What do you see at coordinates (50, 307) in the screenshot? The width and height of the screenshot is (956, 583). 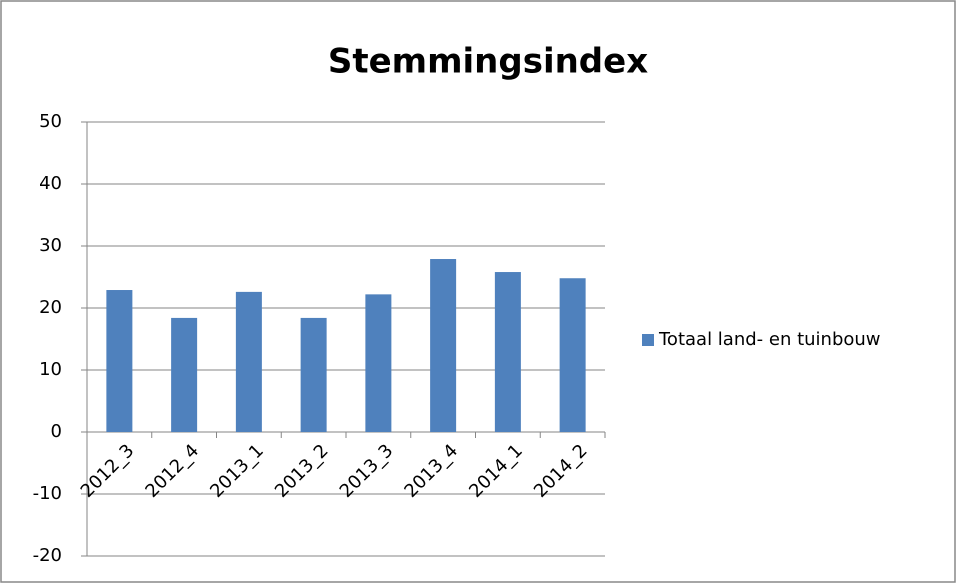 I see `y-tick-label: 20` at bounding box center [50, 307].